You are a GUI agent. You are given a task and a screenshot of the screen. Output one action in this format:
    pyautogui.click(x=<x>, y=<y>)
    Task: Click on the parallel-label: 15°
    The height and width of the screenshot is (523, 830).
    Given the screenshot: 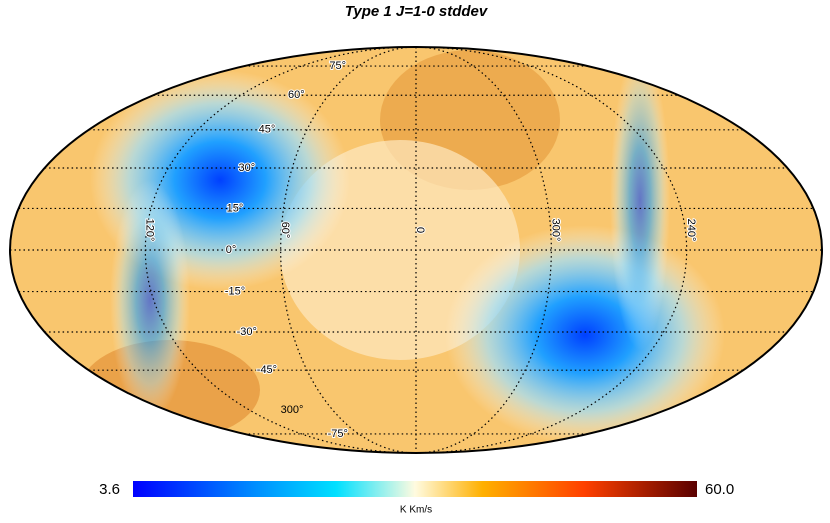 What is the action you would take?
    pyautogui.click(x=235, y=208)
    